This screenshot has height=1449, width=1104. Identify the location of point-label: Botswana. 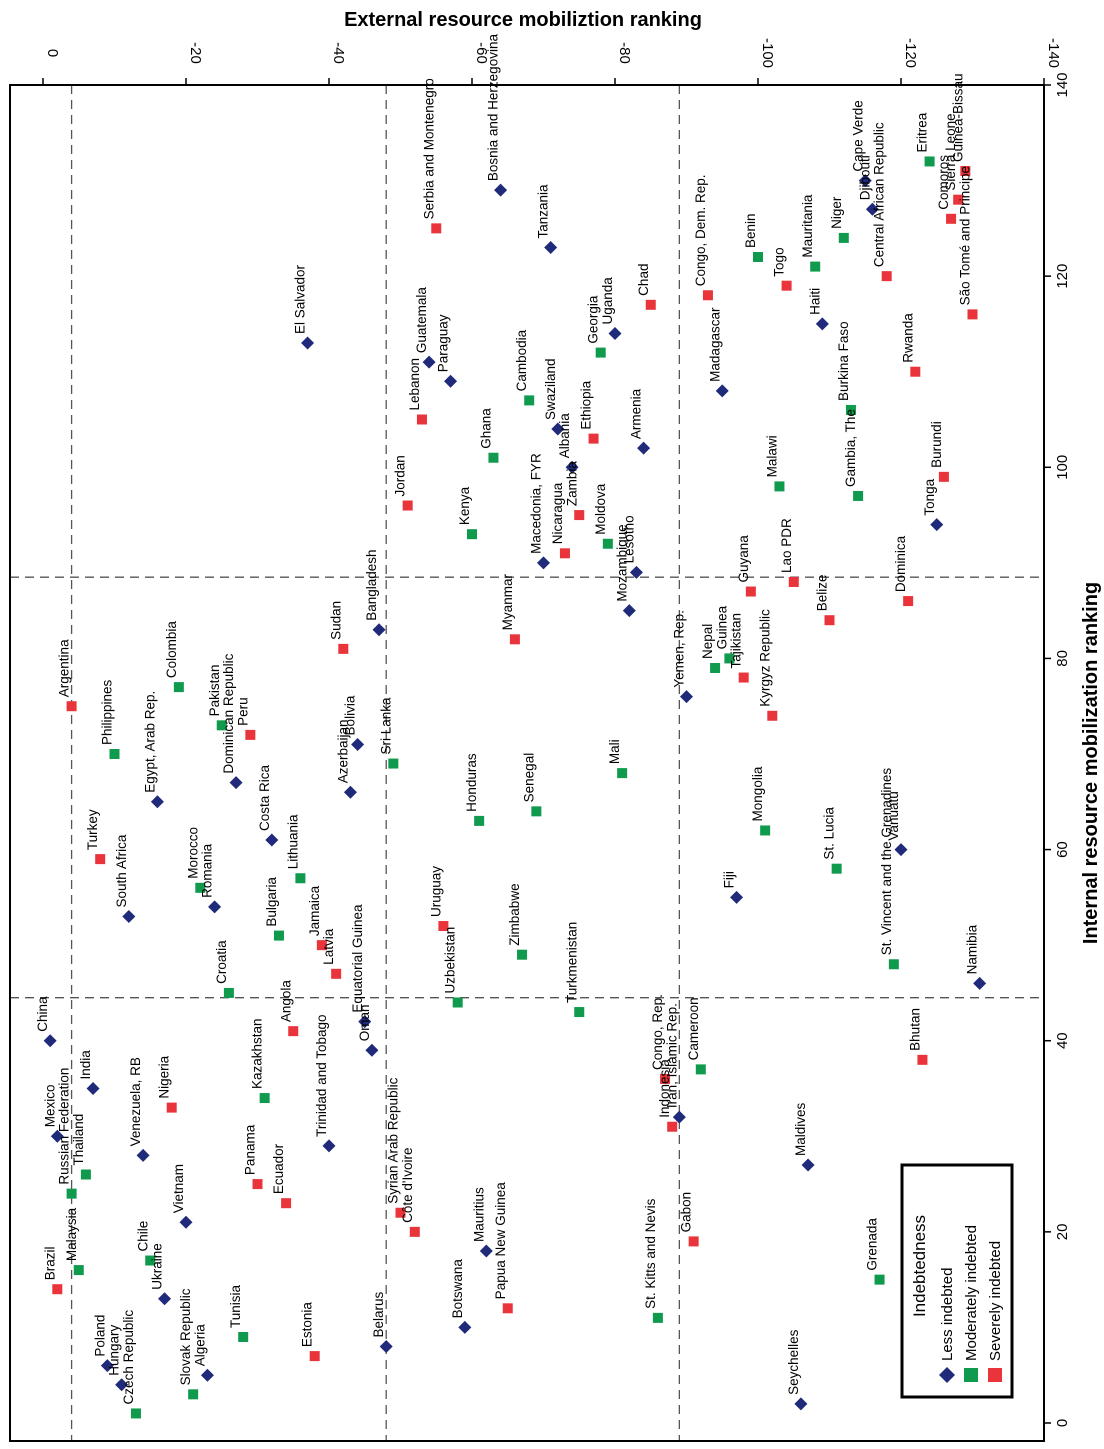
(457, 1289).